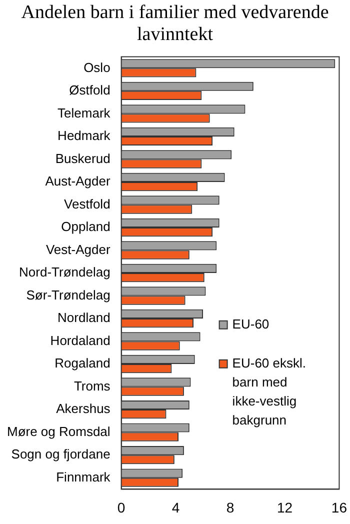  What do you see at coordinates (78, 249) in the screenshot?
I see `y-tick-label: Vest-Agder` at bounding box center [78, 249].